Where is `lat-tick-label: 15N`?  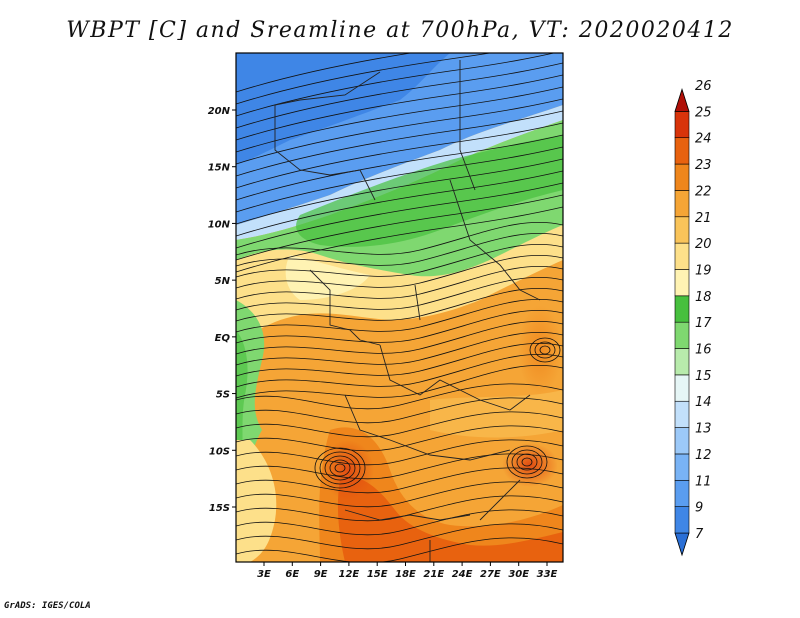 lat-tick-label: 15N is located at coordinates (219, 168).